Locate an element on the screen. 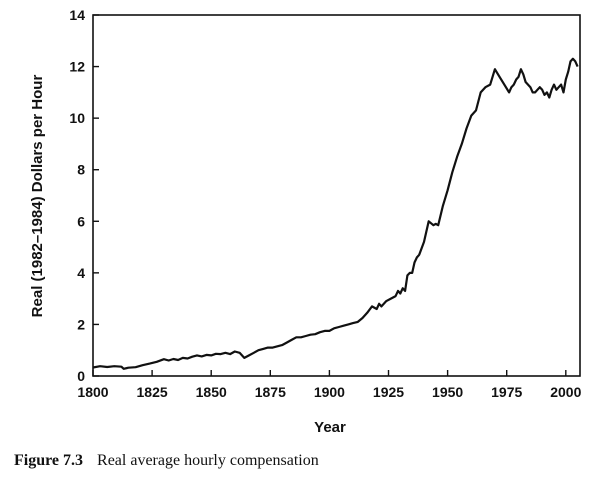  figure-caption-text: Real average hourly compensation is located at coordinates (208, 460).